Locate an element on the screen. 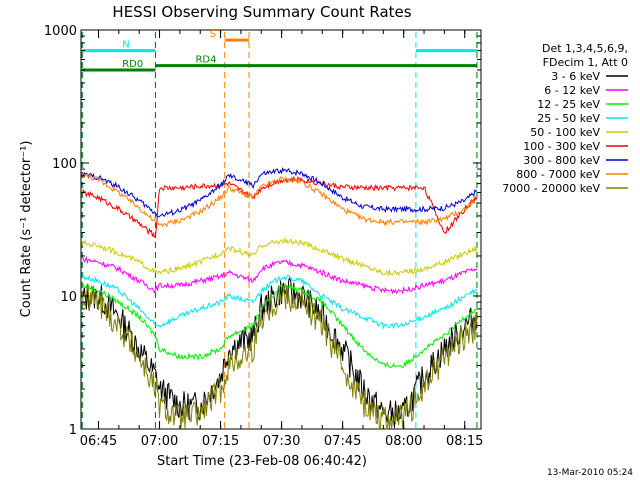  legend-label: 800 - 7000 keV is located at coordinates (558, 174).